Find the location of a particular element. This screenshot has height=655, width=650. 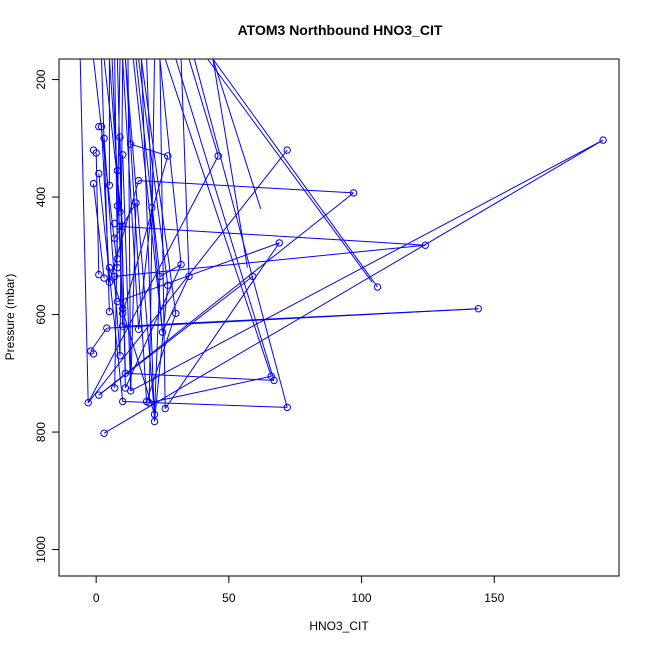

x-tick-label: 100 is located at coordinates (362, 598).